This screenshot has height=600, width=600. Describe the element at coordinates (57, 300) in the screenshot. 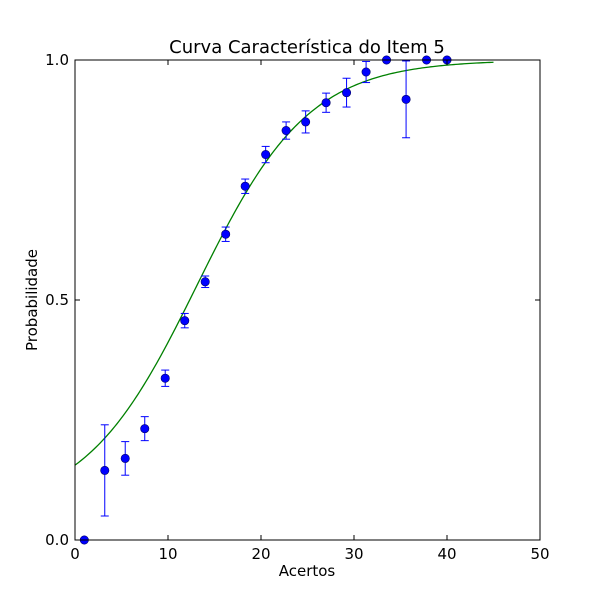

I see `y-tick-label: 0.5` at that location.